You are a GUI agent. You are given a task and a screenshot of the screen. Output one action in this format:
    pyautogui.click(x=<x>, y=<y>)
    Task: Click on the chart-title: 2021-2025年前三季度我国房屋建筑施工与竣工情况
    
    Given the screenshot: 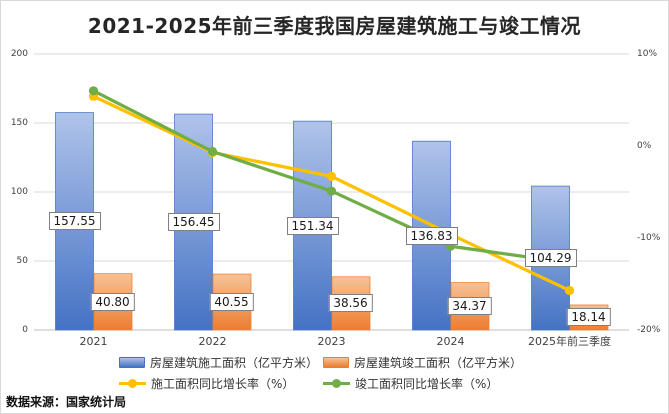 What is the action you would take?
    pyautogui.click(x=334, y=26)
    